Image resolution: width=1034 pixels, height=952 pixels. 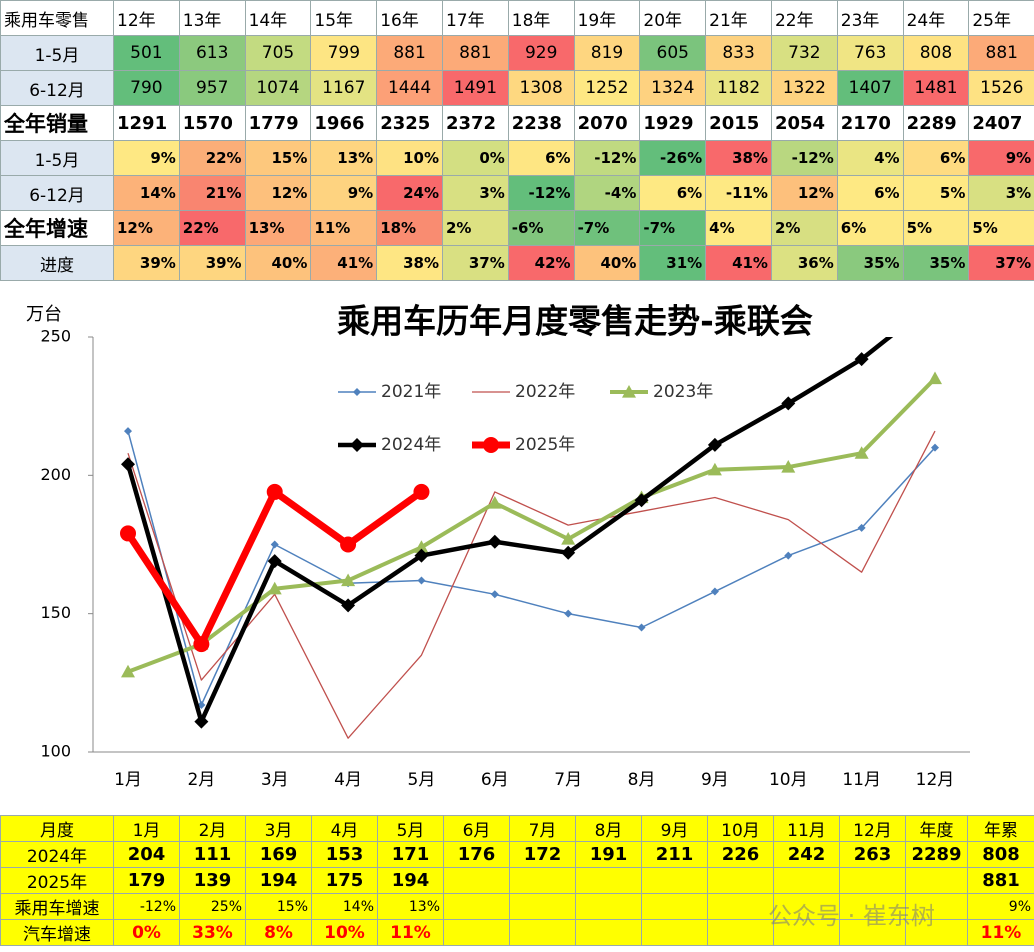 I want to click on x-tick-label: 2月, so click(x=201, y=780).